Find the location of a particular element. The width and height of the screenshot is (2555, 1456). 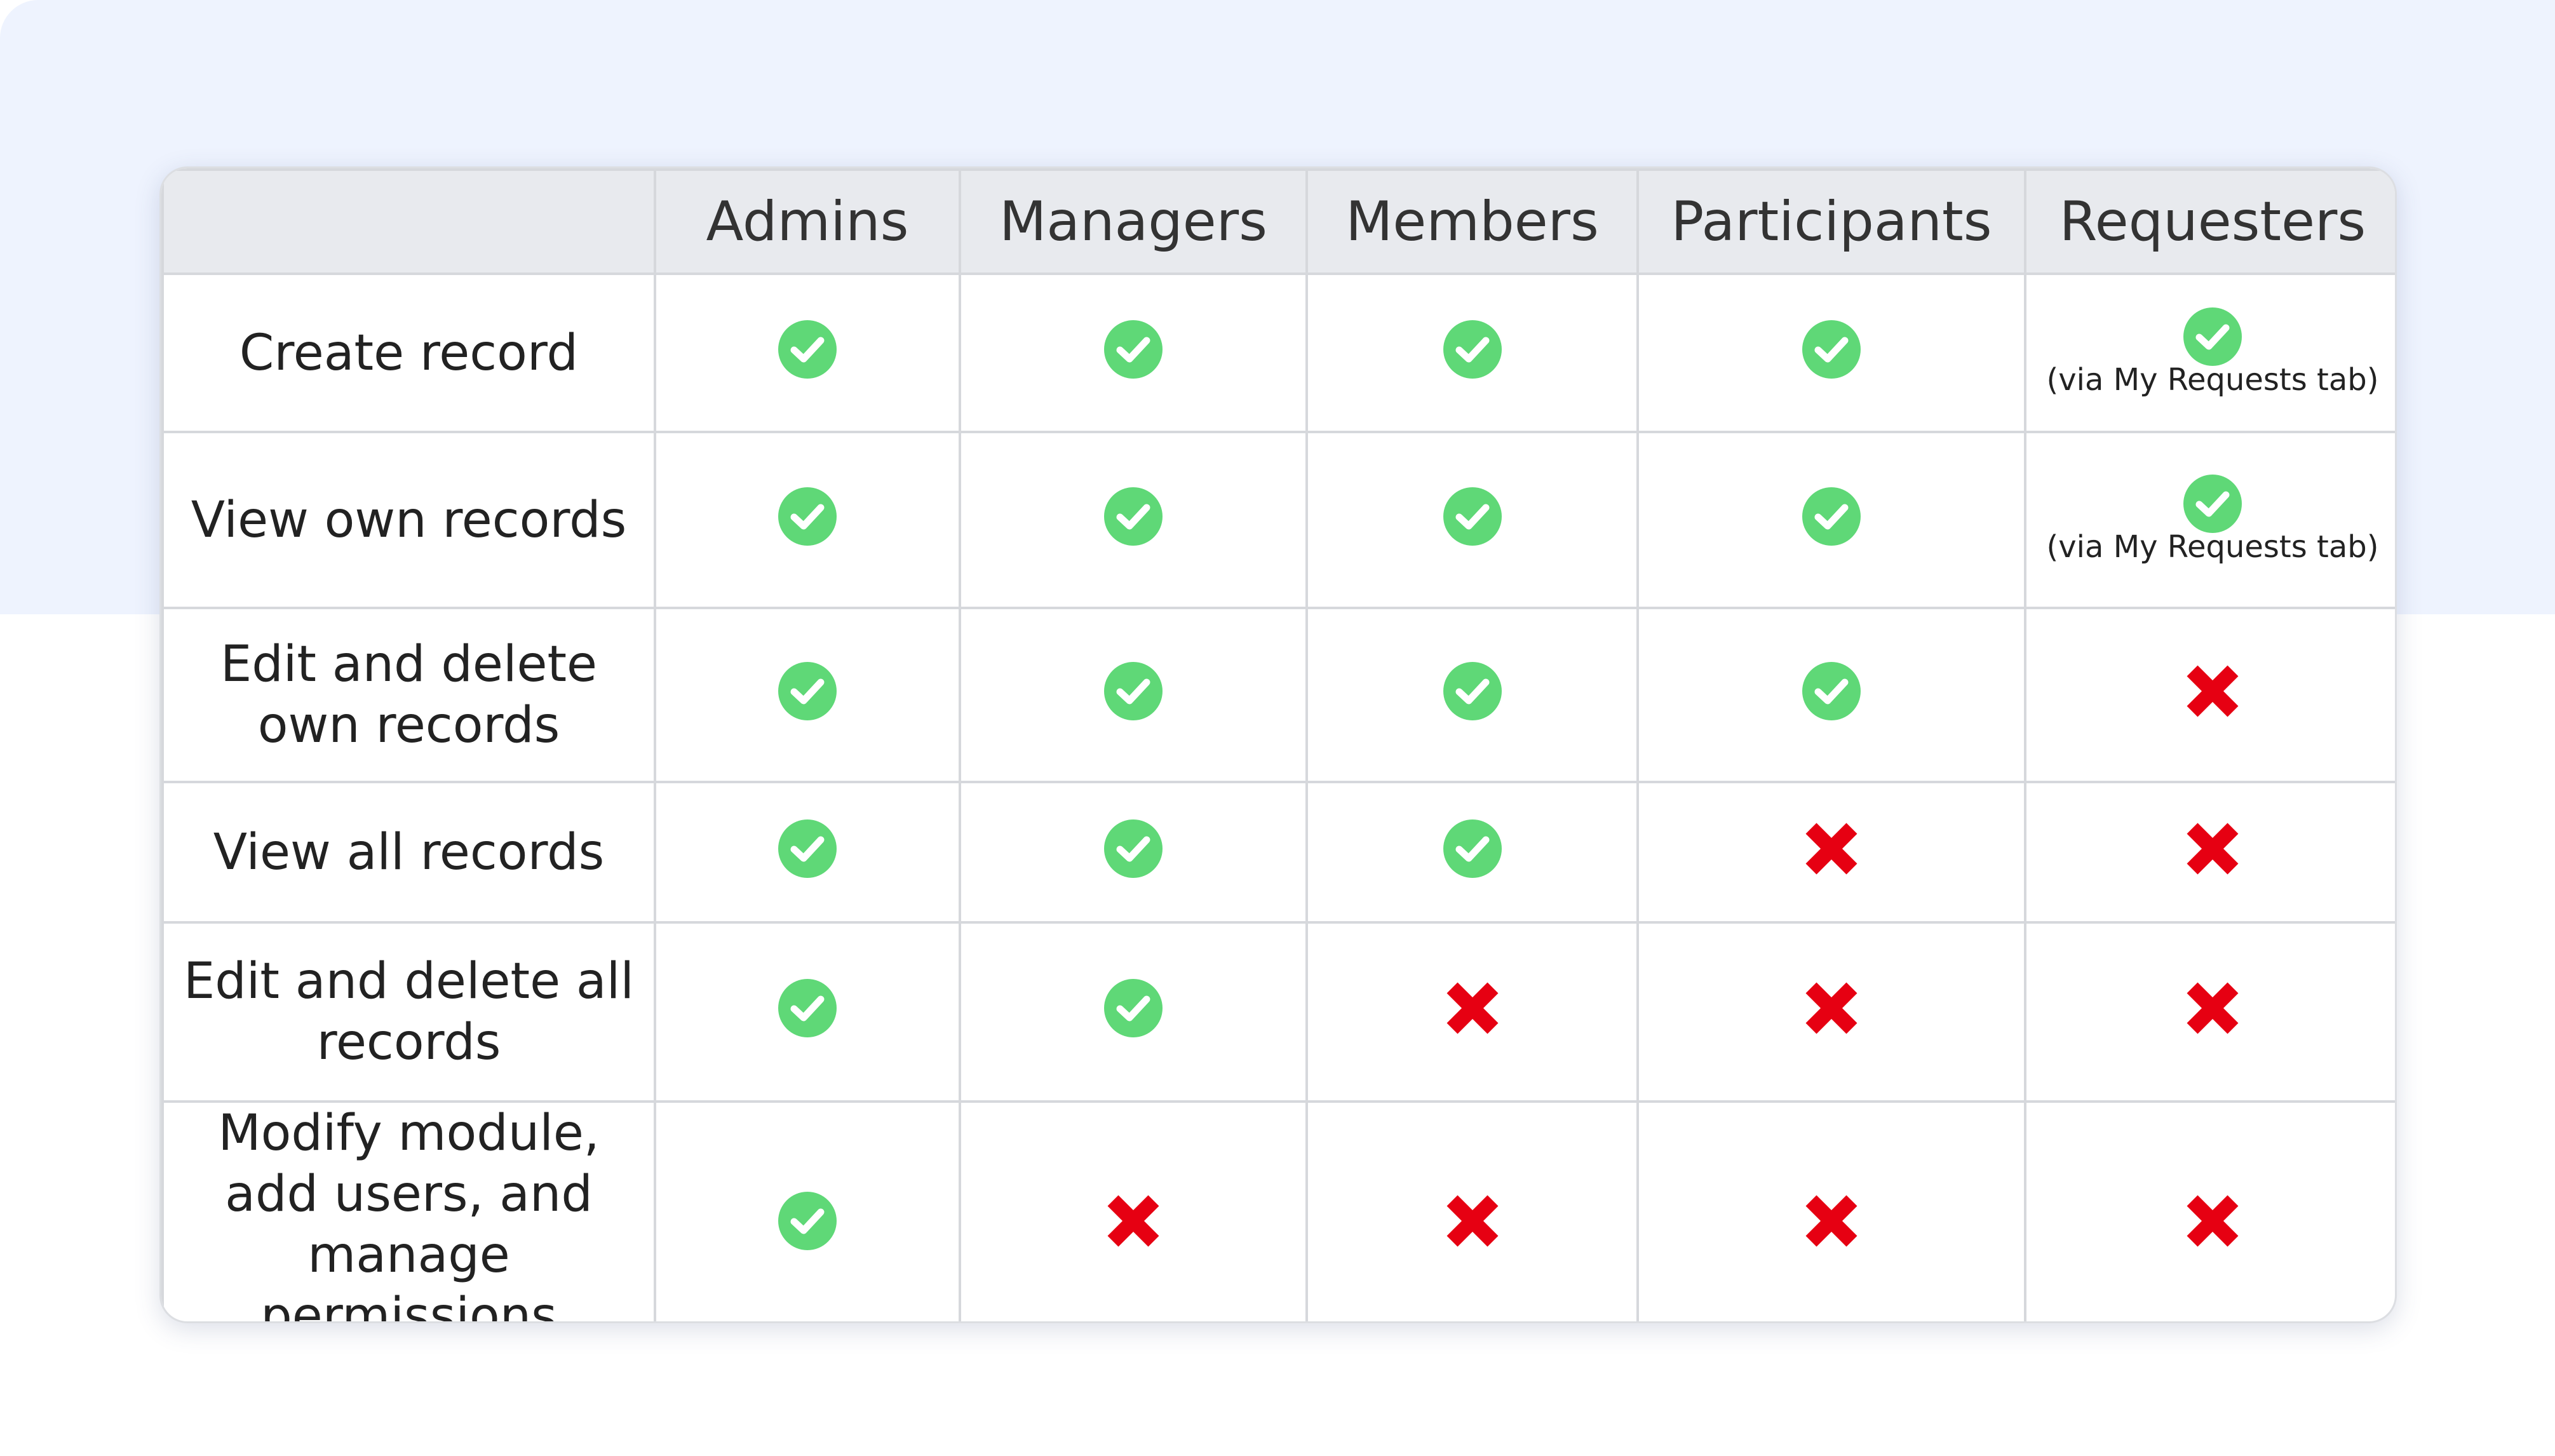

table-row: View all records is located at coordinates (1278, 852).